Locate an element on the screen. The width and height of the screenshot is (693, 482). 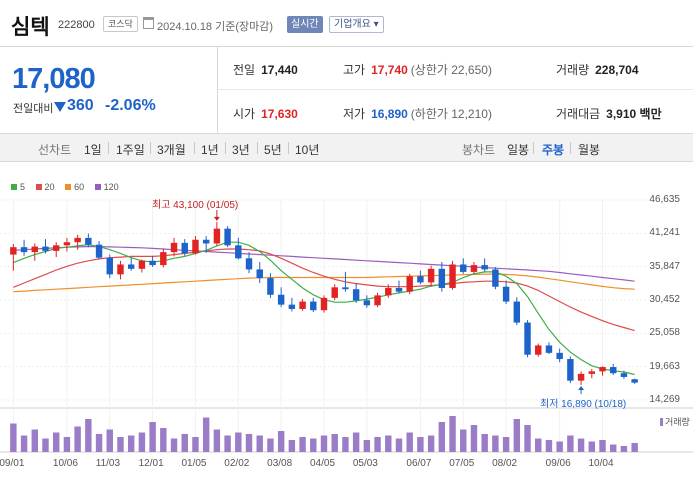
down-triangle-icon is located at coordinates (60, 107).